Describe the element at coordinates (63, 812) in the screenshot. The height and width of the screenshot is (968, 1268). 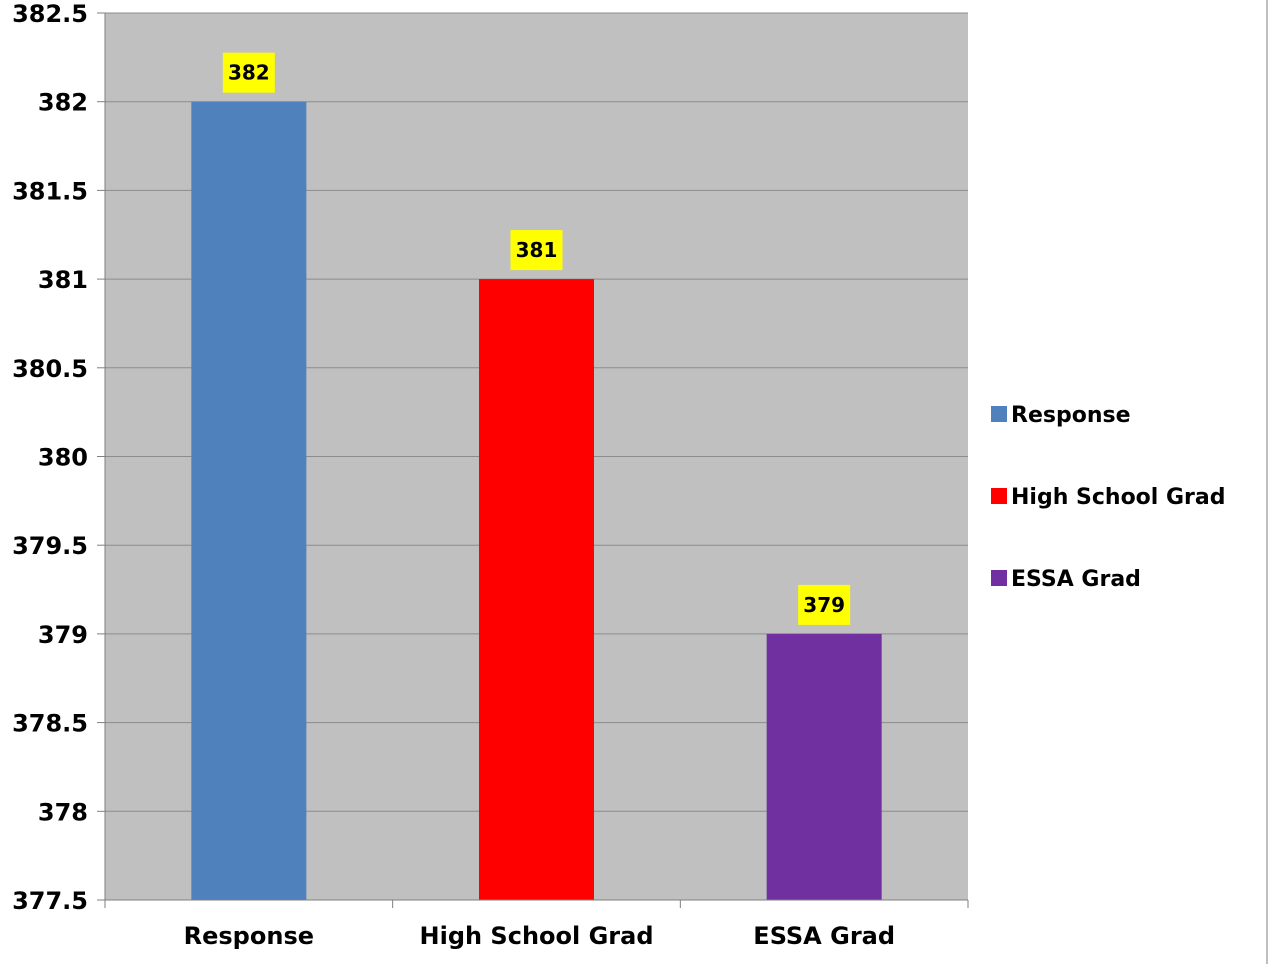
I see `y-tick-label: 378` at that location.